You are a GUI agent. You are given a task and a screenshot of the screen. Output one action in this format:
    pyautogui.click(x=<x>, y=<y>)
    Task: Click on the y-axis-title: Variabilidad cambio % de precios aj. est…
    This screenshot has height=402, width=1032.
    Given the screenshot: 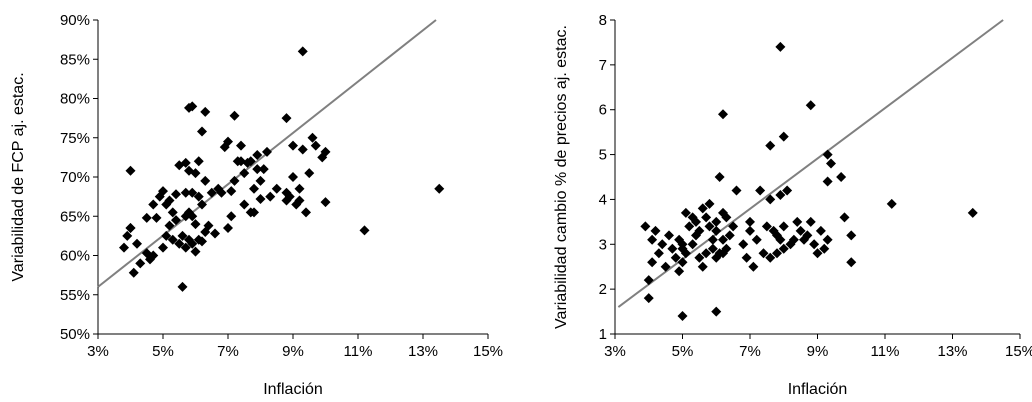 What is the action you would take?
    pyautogui.click(x=561, y=177)
    